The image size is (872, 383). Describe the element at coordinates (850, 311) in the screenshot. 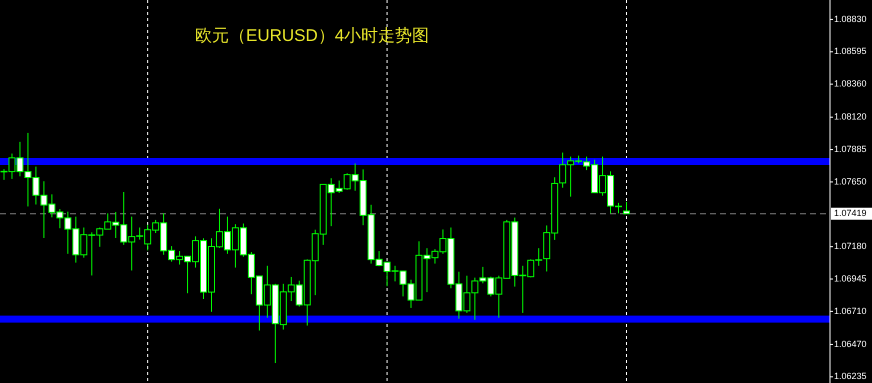

I see `y-tick-label: 1.06710` at that location.